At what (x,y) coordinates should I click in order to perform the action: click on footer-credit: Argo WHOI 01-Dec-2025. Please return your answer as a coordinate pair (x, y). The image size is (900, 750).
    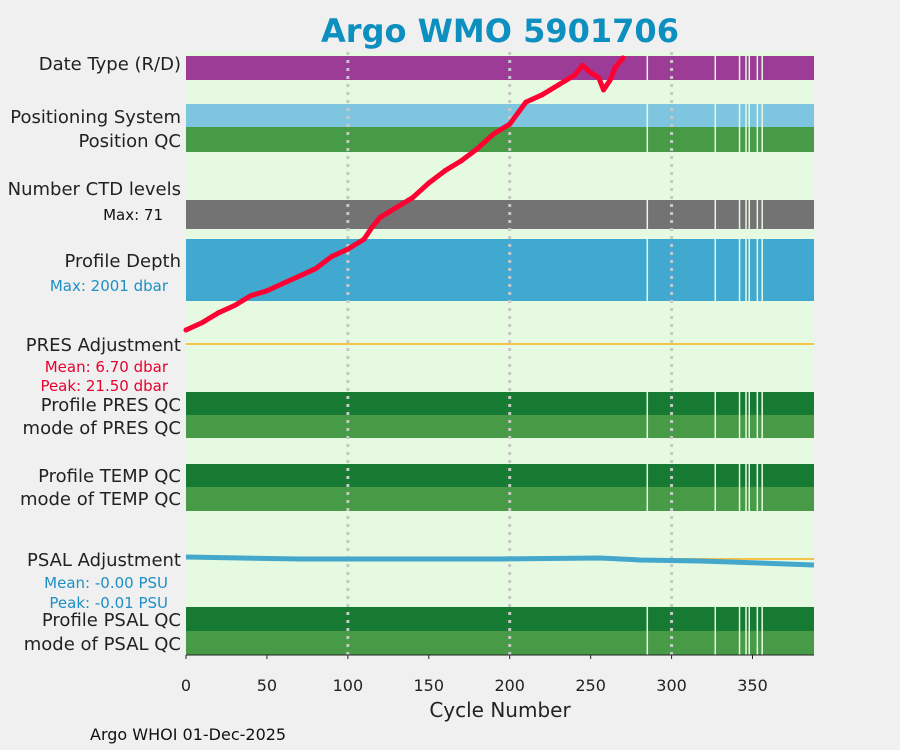
    Looking at the image, I should click on (188, 734).